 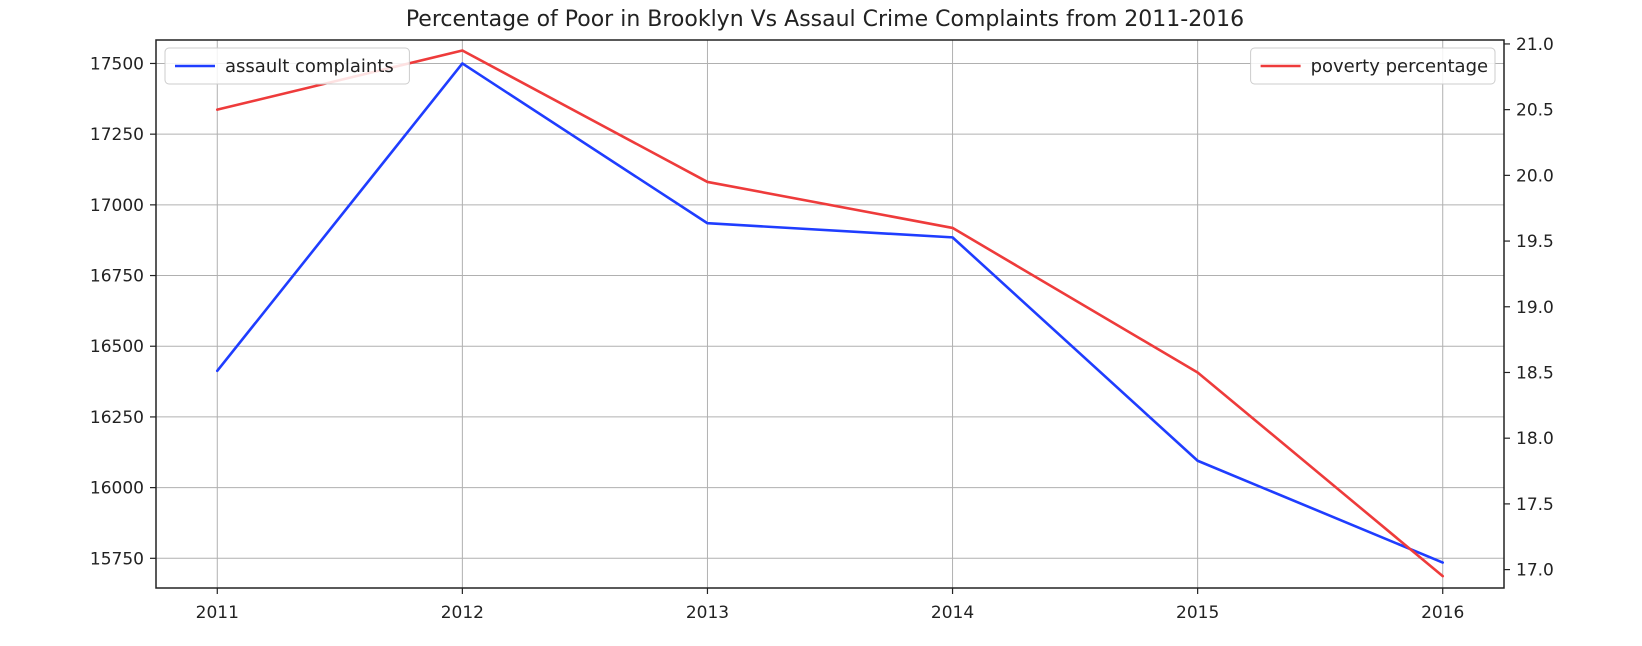 I want to click on x-tick-label: 2011, so click(x=217, y=613).